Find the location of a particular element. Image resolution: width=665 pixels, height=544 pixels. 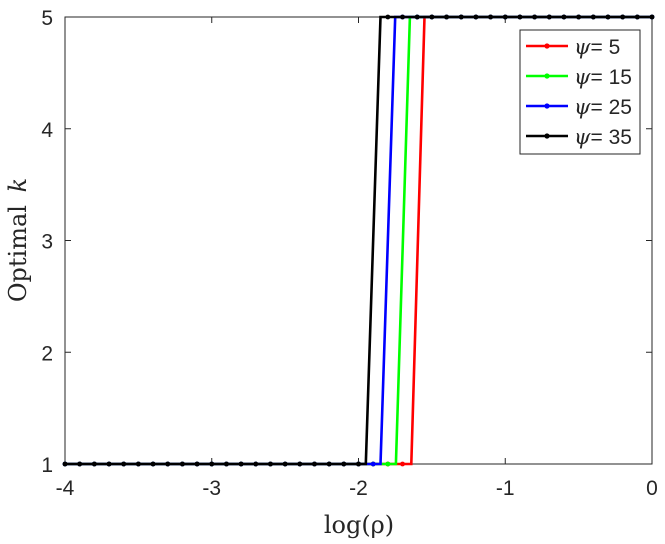

y-tick-label: 3 is located at coordinates (47, 242).